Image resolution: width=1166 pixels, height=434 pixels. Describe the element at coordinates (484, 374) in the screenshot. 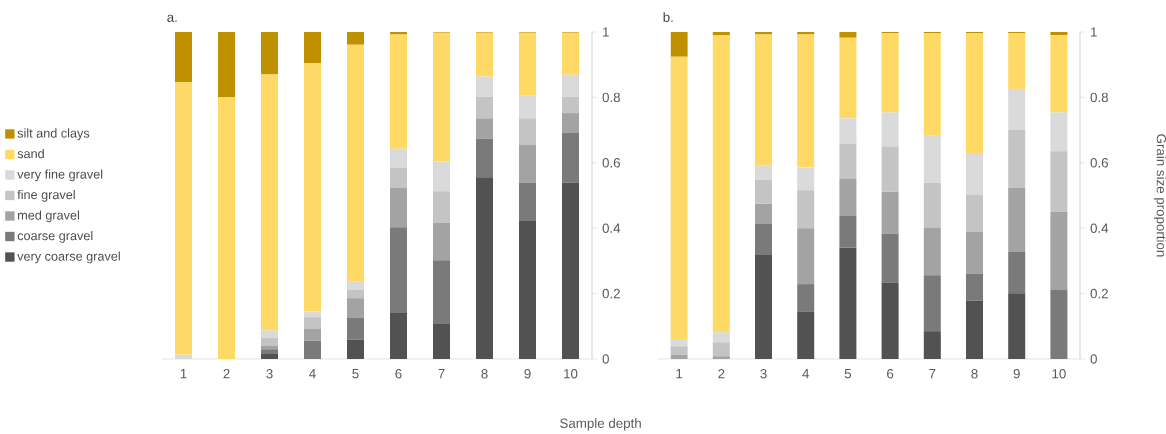

I see `x-tick-label: 8` at that location.